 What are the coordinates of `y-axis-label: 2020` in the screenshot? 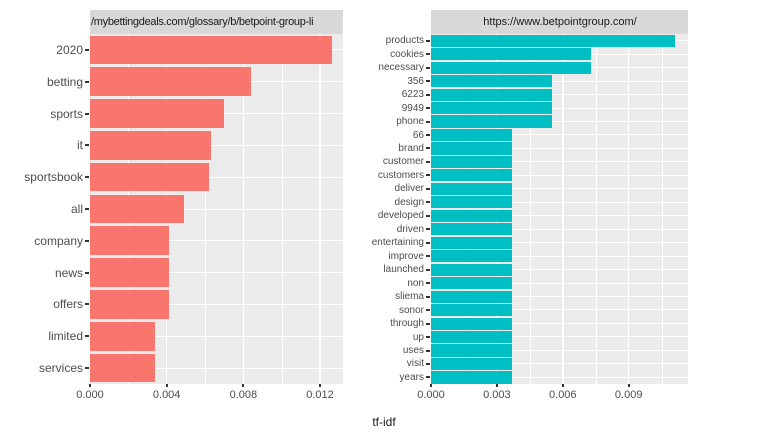 It's located at (69, 49).